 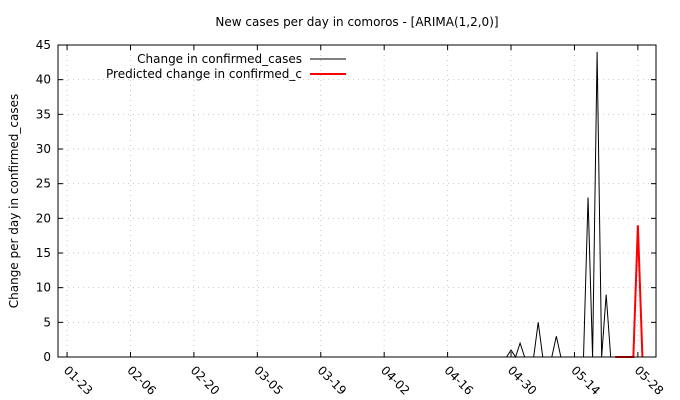 What do you see at coordinates (43, 218) in the screenshot?
I see `y-tick-label: 20` at bounding box center [43, 218].